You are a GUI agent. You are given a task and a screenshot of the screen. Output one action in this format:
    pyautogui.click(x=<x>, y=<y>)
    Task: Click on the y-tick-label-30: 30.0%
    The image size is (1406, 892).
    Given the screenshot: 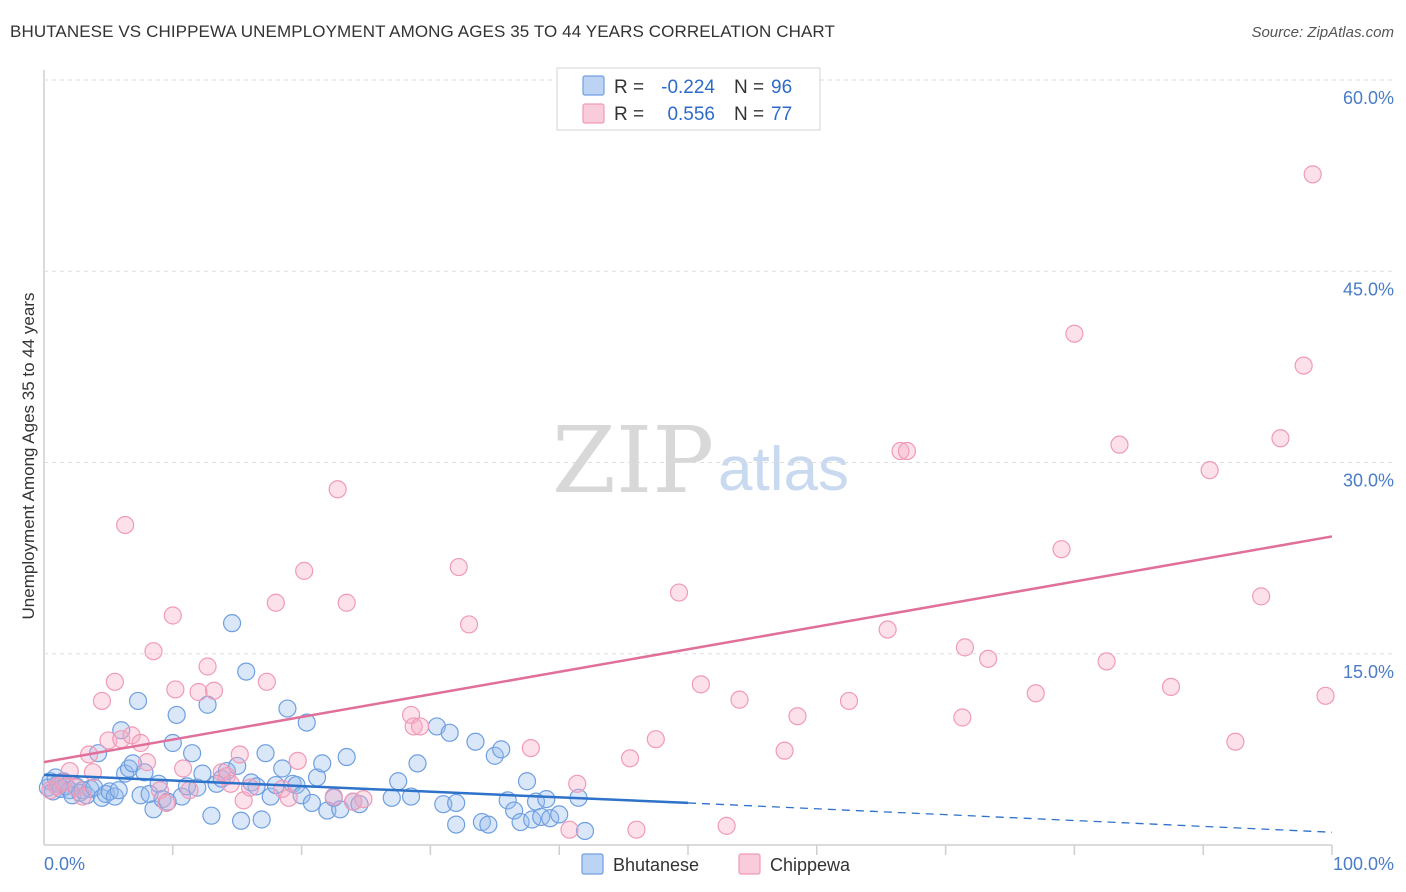 What is the action you would take?
    pyautogui.click(x=1368, y=481)
    